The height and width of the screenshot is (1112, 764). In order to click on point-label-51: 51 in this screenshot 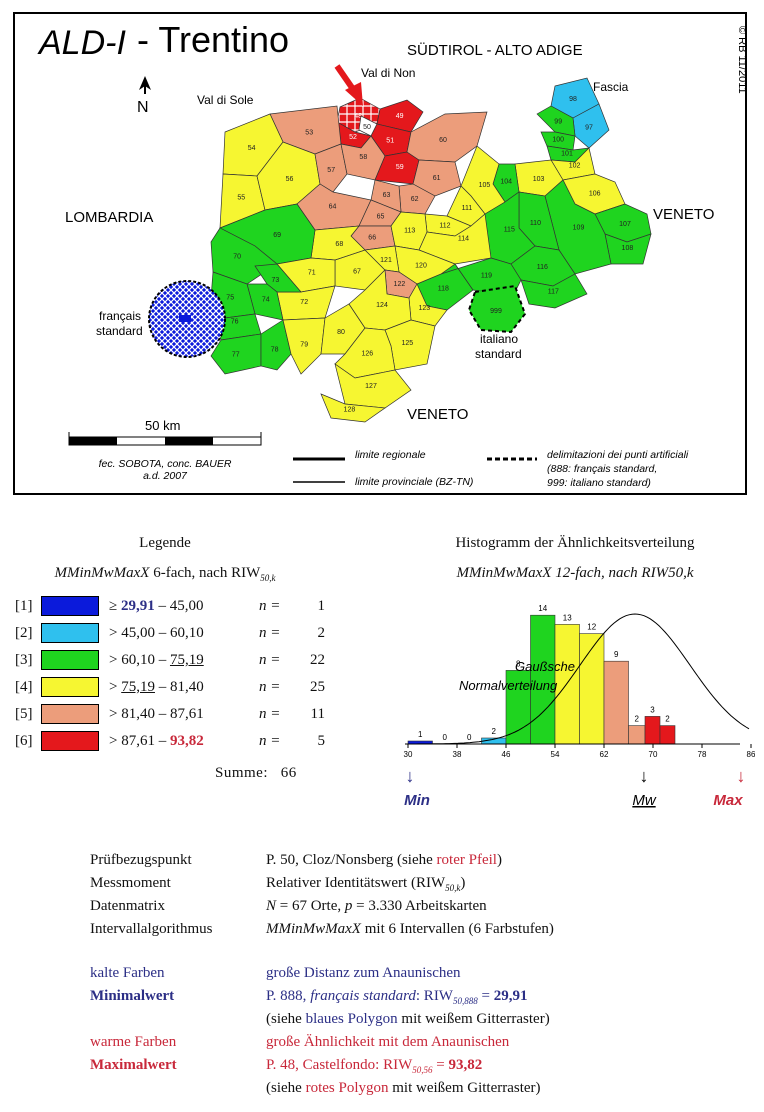, I will do `click(390, 141)`.